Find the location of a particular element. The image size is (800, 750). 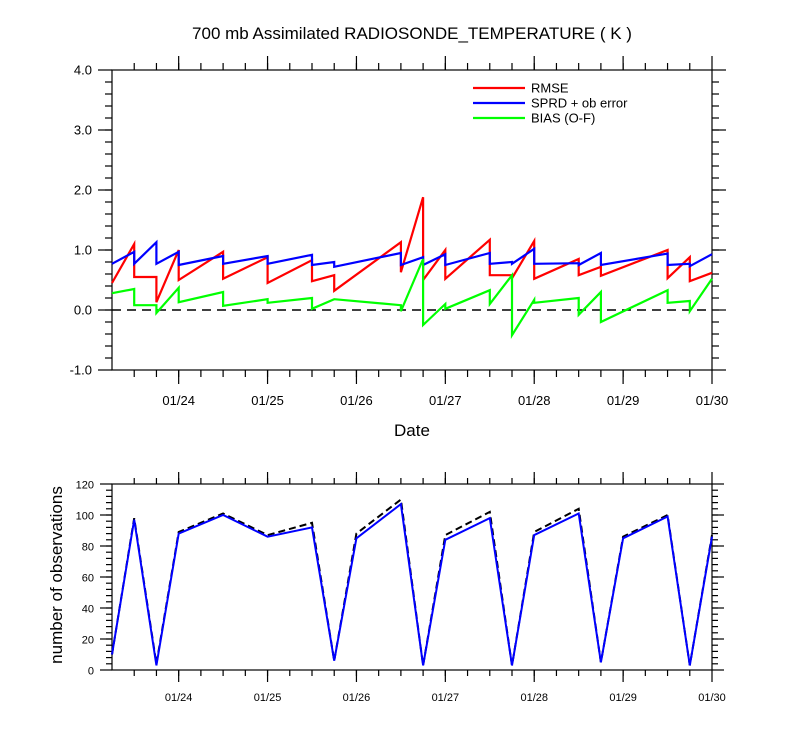

y-tick-label: 20 is located at coordinates (88, 641).